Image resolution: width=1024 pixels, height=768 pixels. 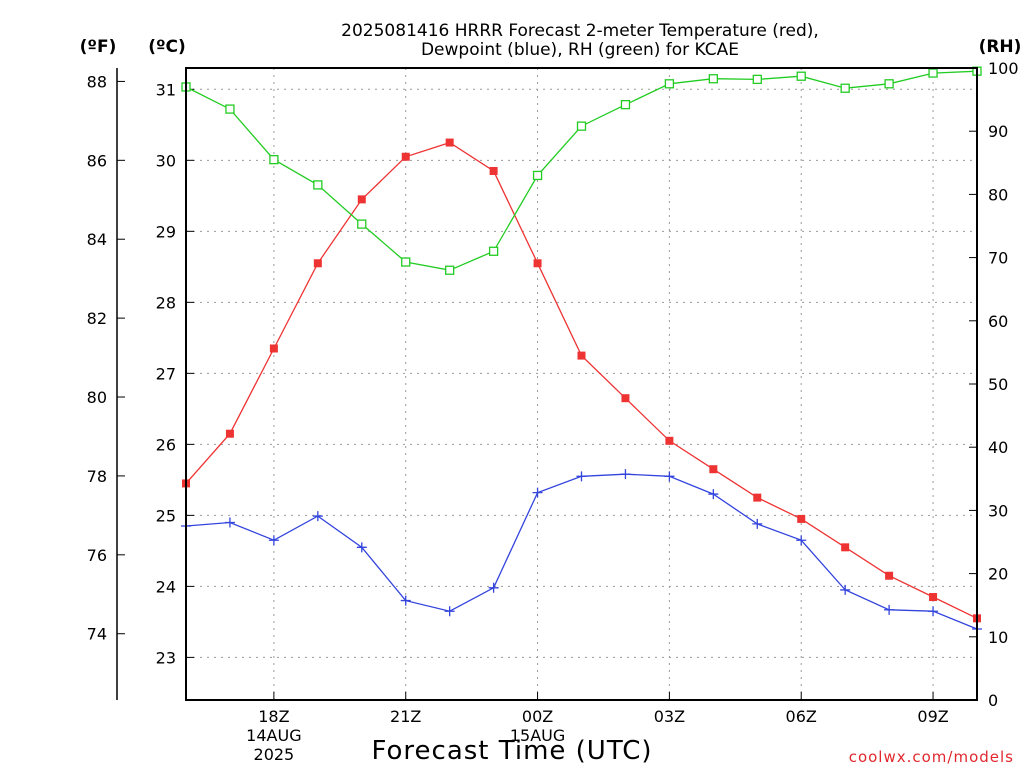 What do you see at coordinates (166, 231) in the screenshot?
I see `celsius-tick-label-29: 29` at bounding box center [166, 231].